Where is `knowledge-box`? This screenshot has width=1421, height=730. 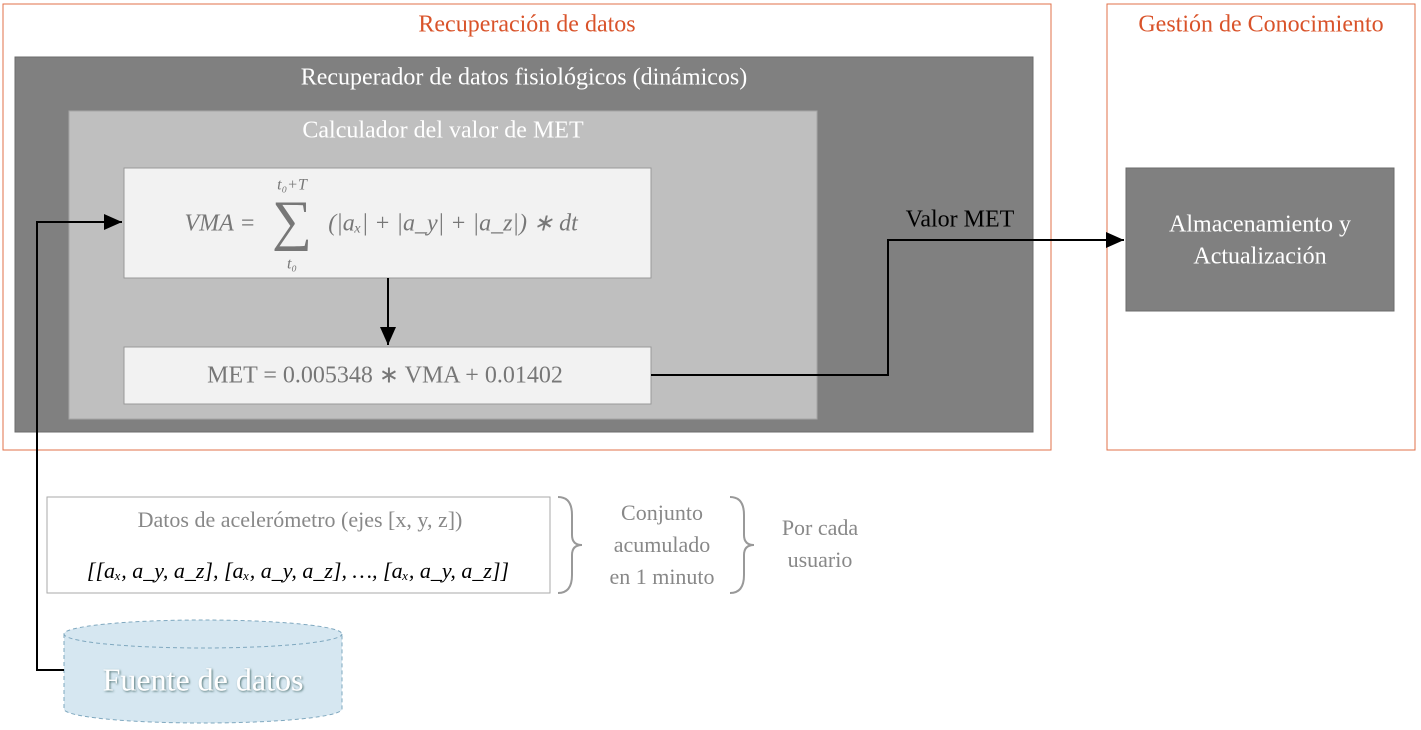 knowledge-box is located at coordinates (1261, 227).